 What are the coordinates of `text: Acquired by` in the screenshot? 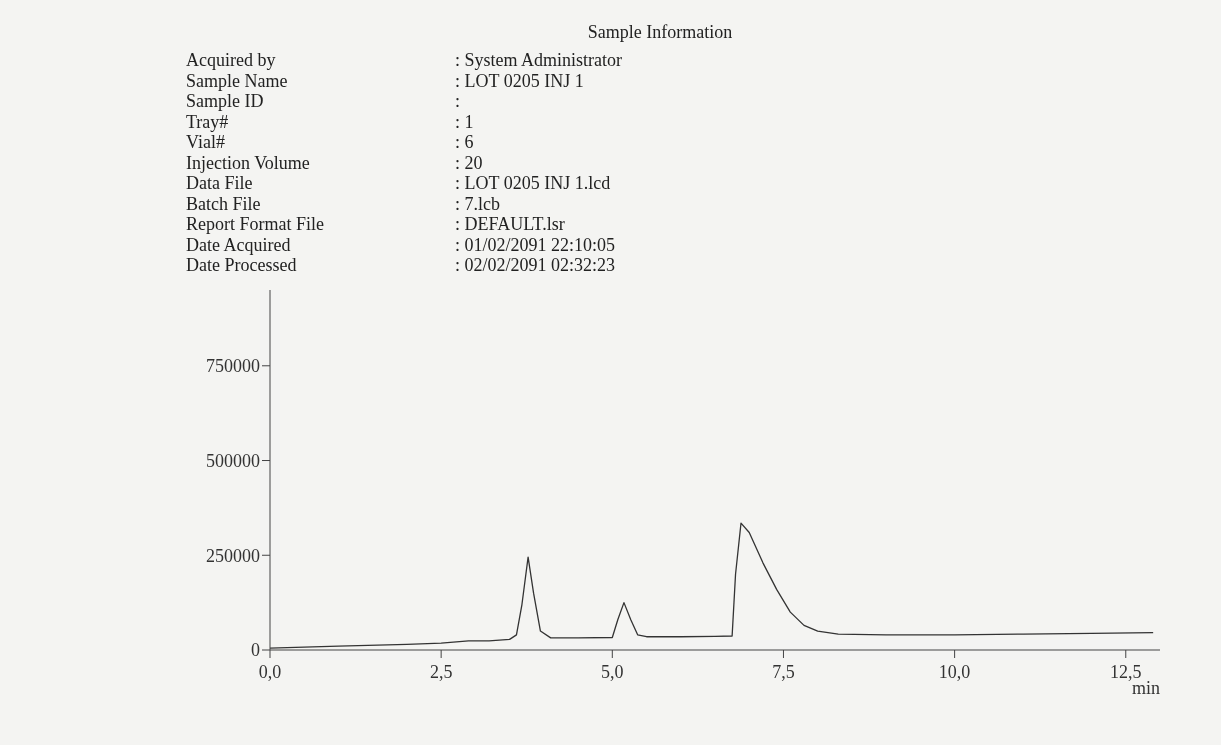 It's located at (231, 60).